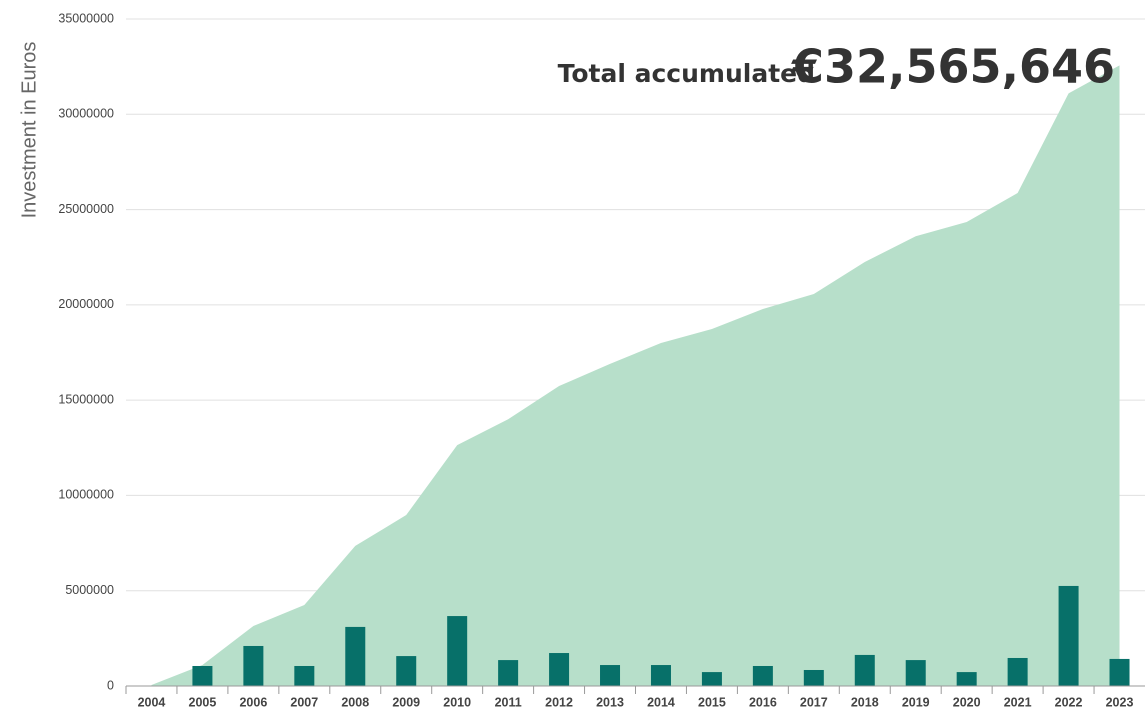  What do you see at coordinates (953, 67) in the screenshot?
I see `annotation-value: €32,565,646` at bounding box center [953, 67].